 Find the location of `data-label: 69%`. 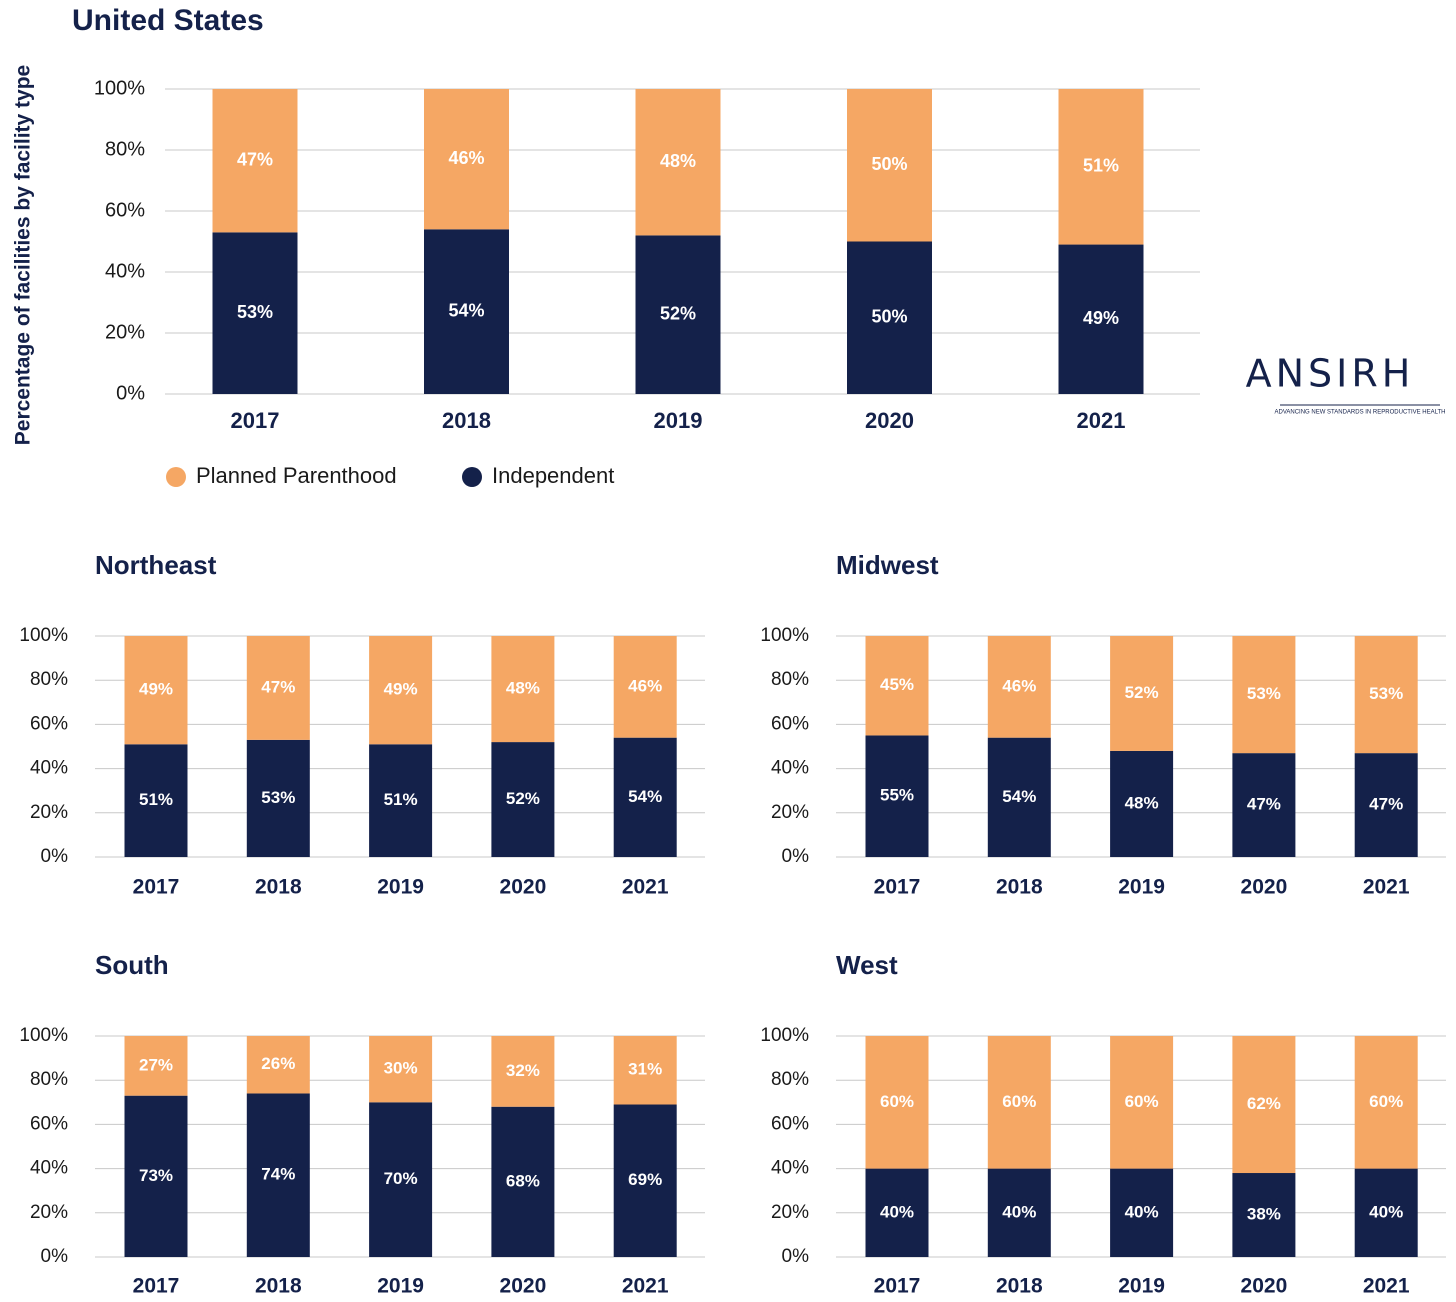

data-label: 69% is located at coordinates (645, 1179).